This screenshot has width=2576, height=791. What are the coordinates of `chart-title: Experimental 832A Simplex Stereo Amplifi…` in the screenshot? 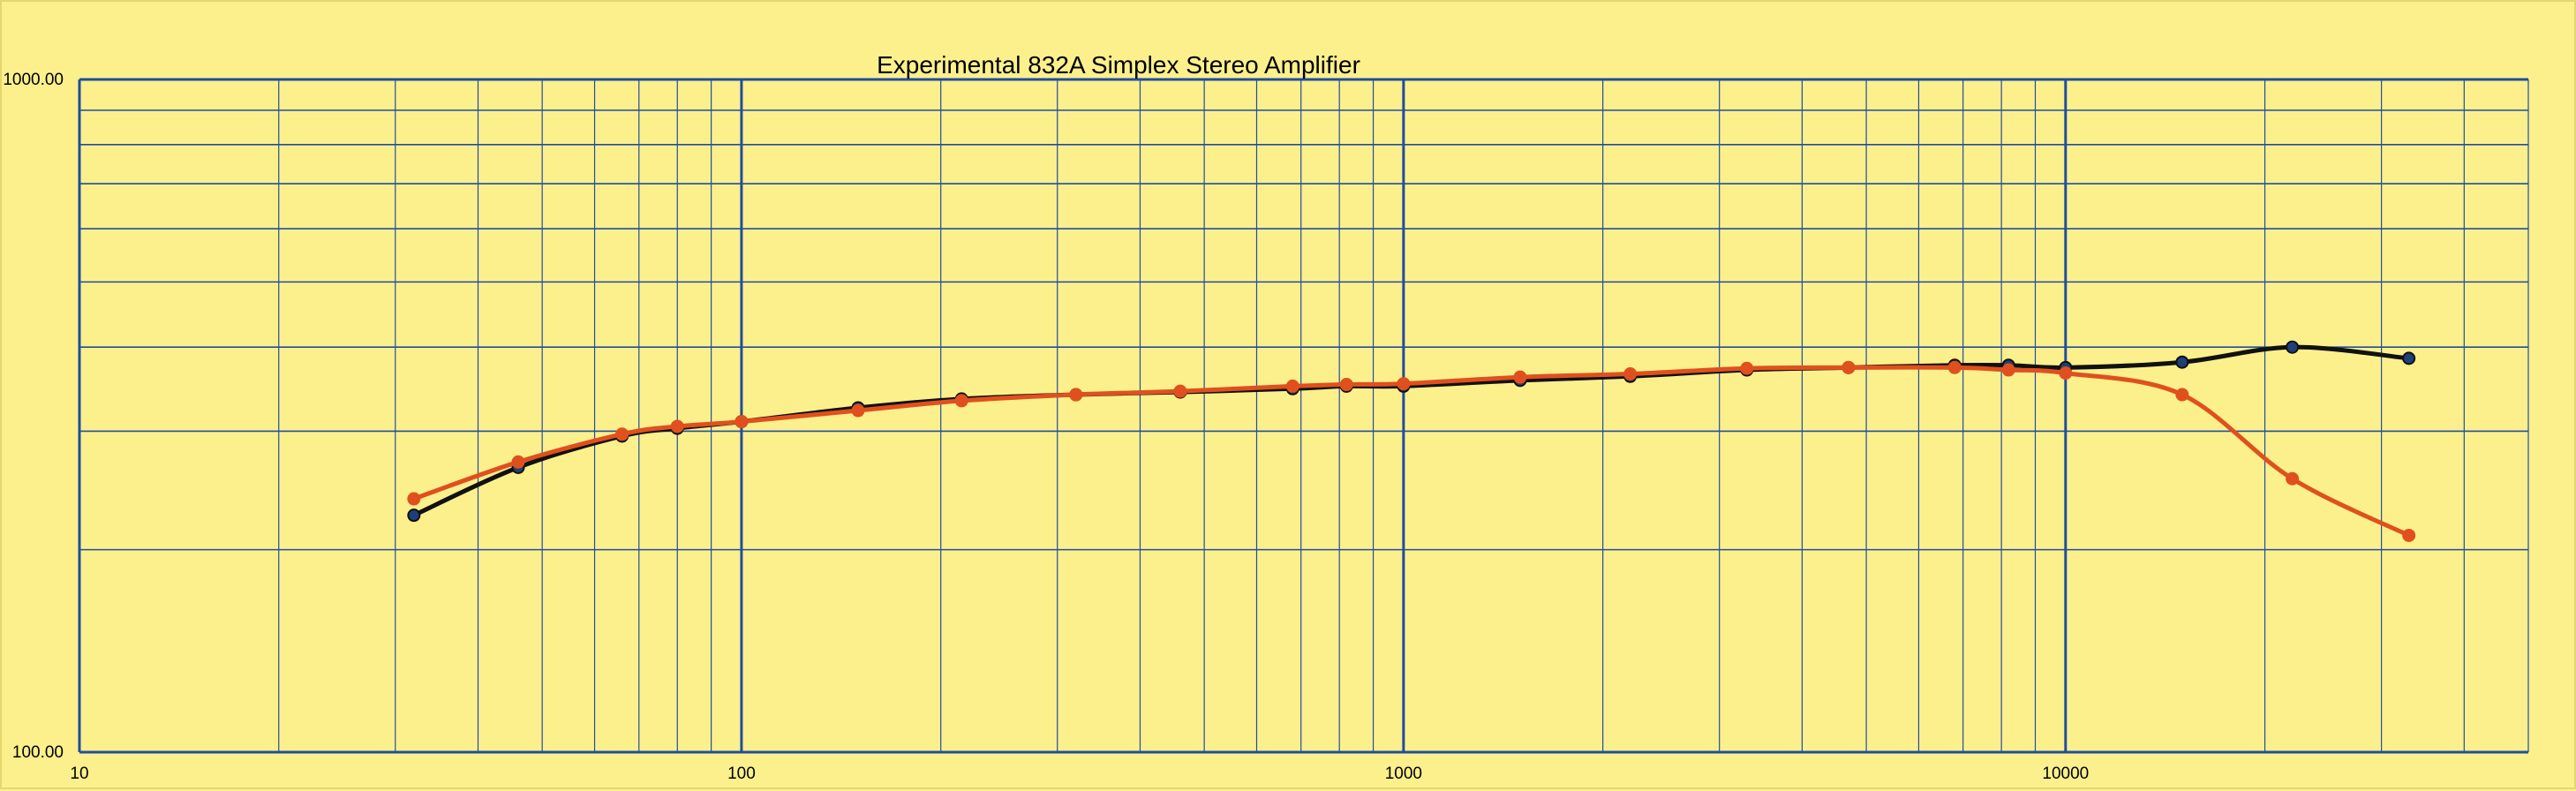 It's located at (1119, 65).